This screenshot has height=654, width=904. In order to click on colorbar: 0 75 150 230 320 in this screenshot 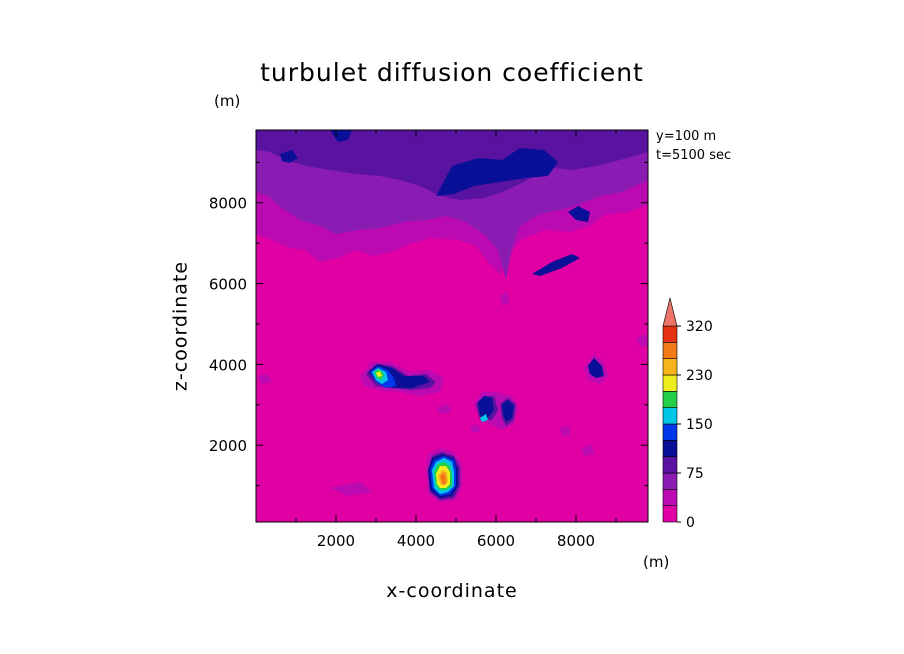, I will do `click(687, 414)`.